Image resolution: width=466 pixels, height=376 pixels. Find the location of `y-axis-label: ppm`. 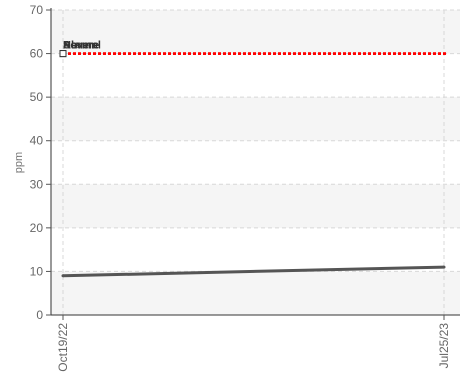

y-axis-label: ppm is located at coordinates (19, 162).